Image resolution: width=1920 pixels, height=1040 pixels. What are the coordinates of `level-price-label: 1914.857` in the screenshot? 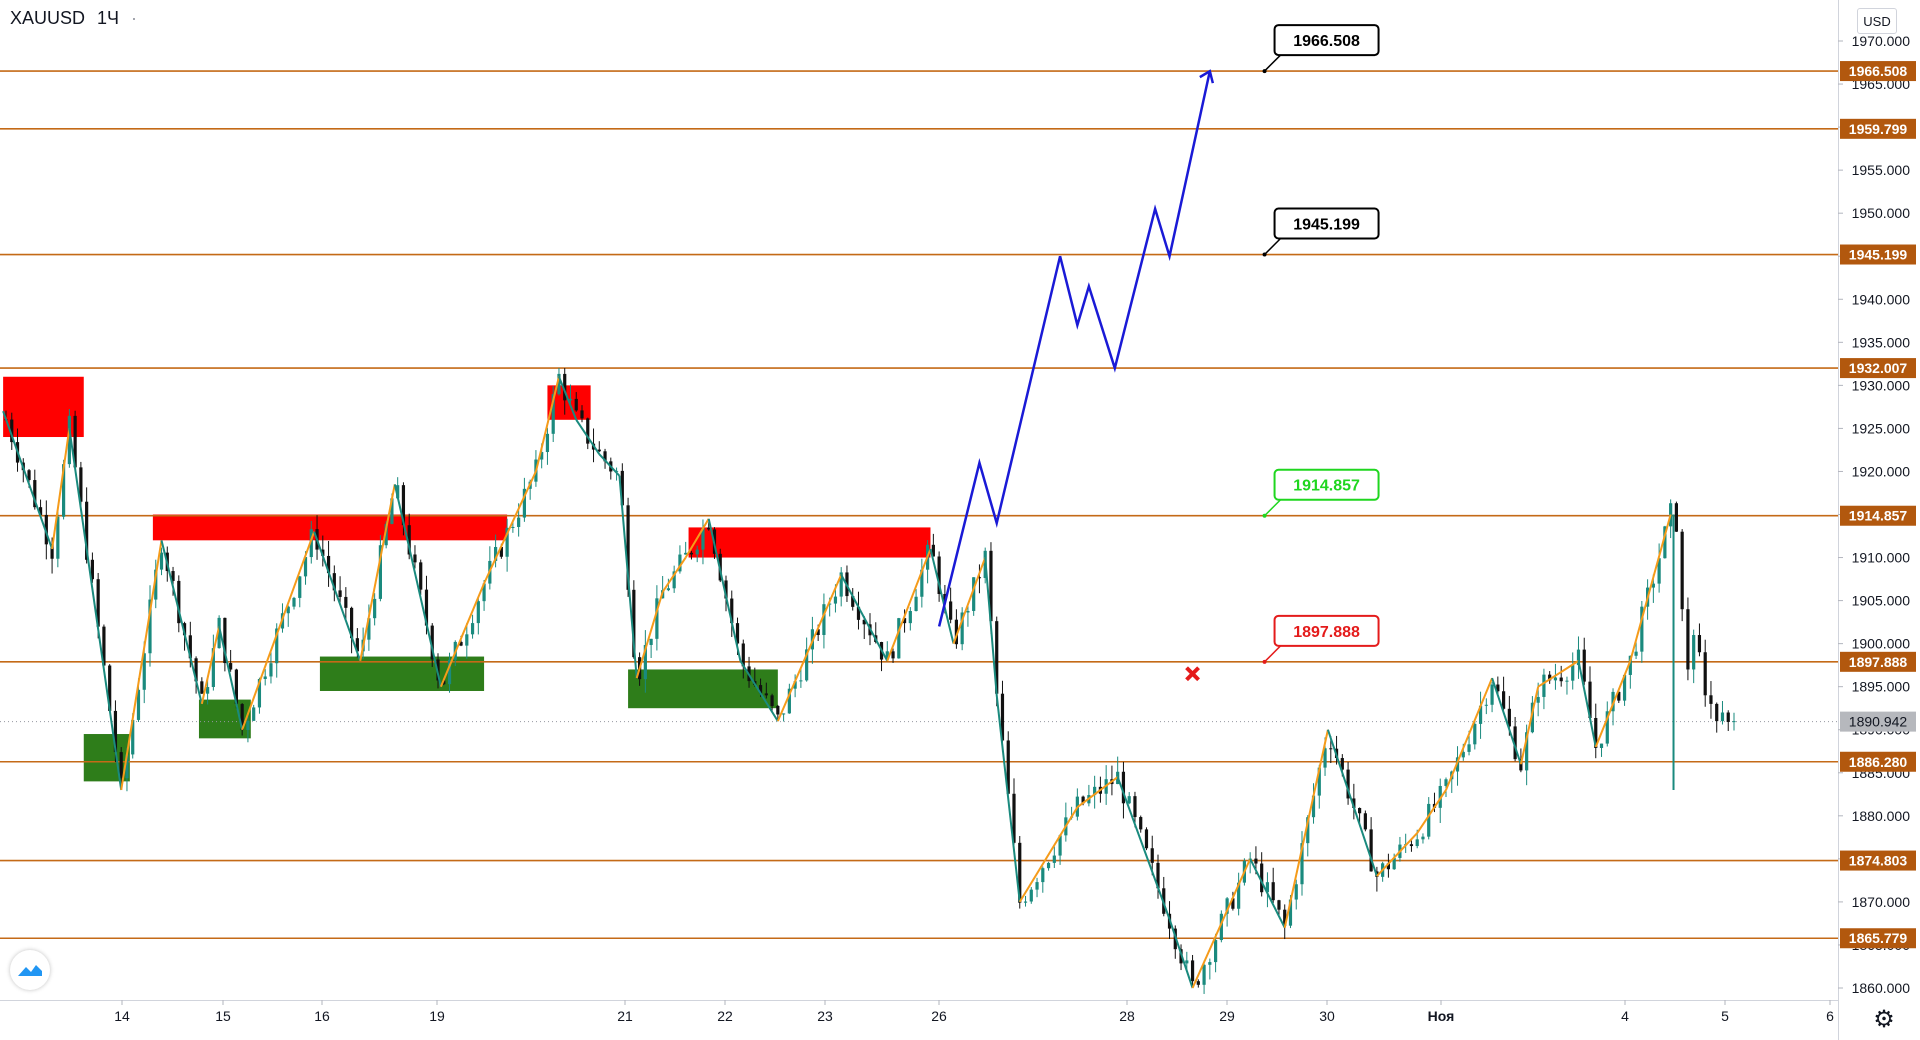 It's located at (1878, 516).